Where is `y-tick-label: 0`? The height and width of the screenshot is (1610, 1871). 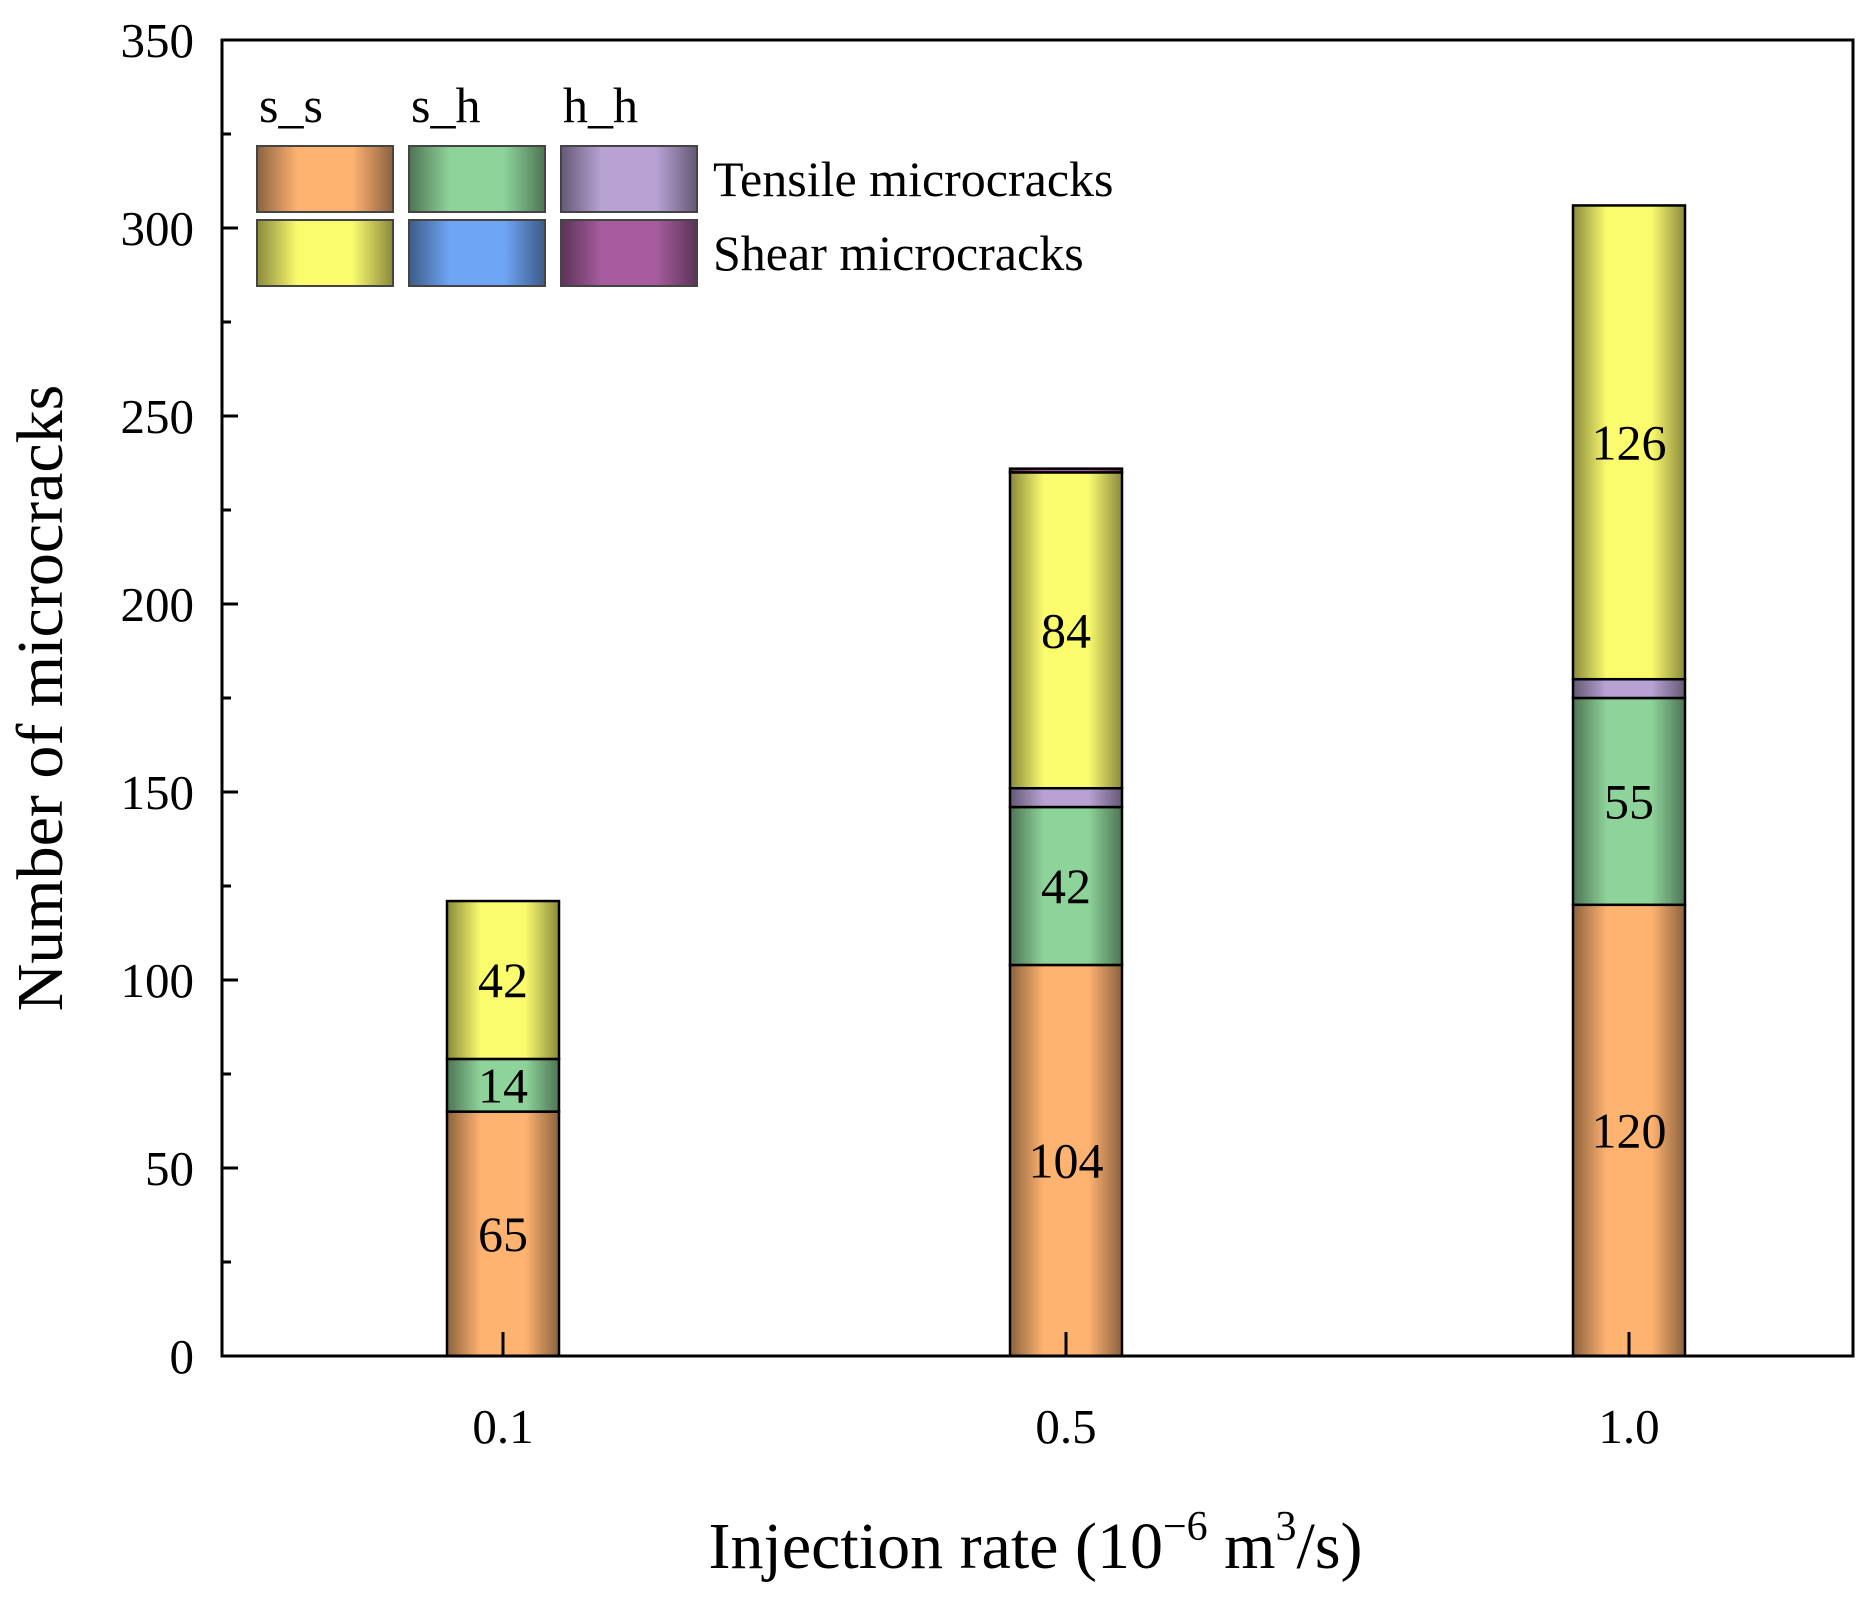 y-tick-label: 0 is located at coordinates (182, 1356).